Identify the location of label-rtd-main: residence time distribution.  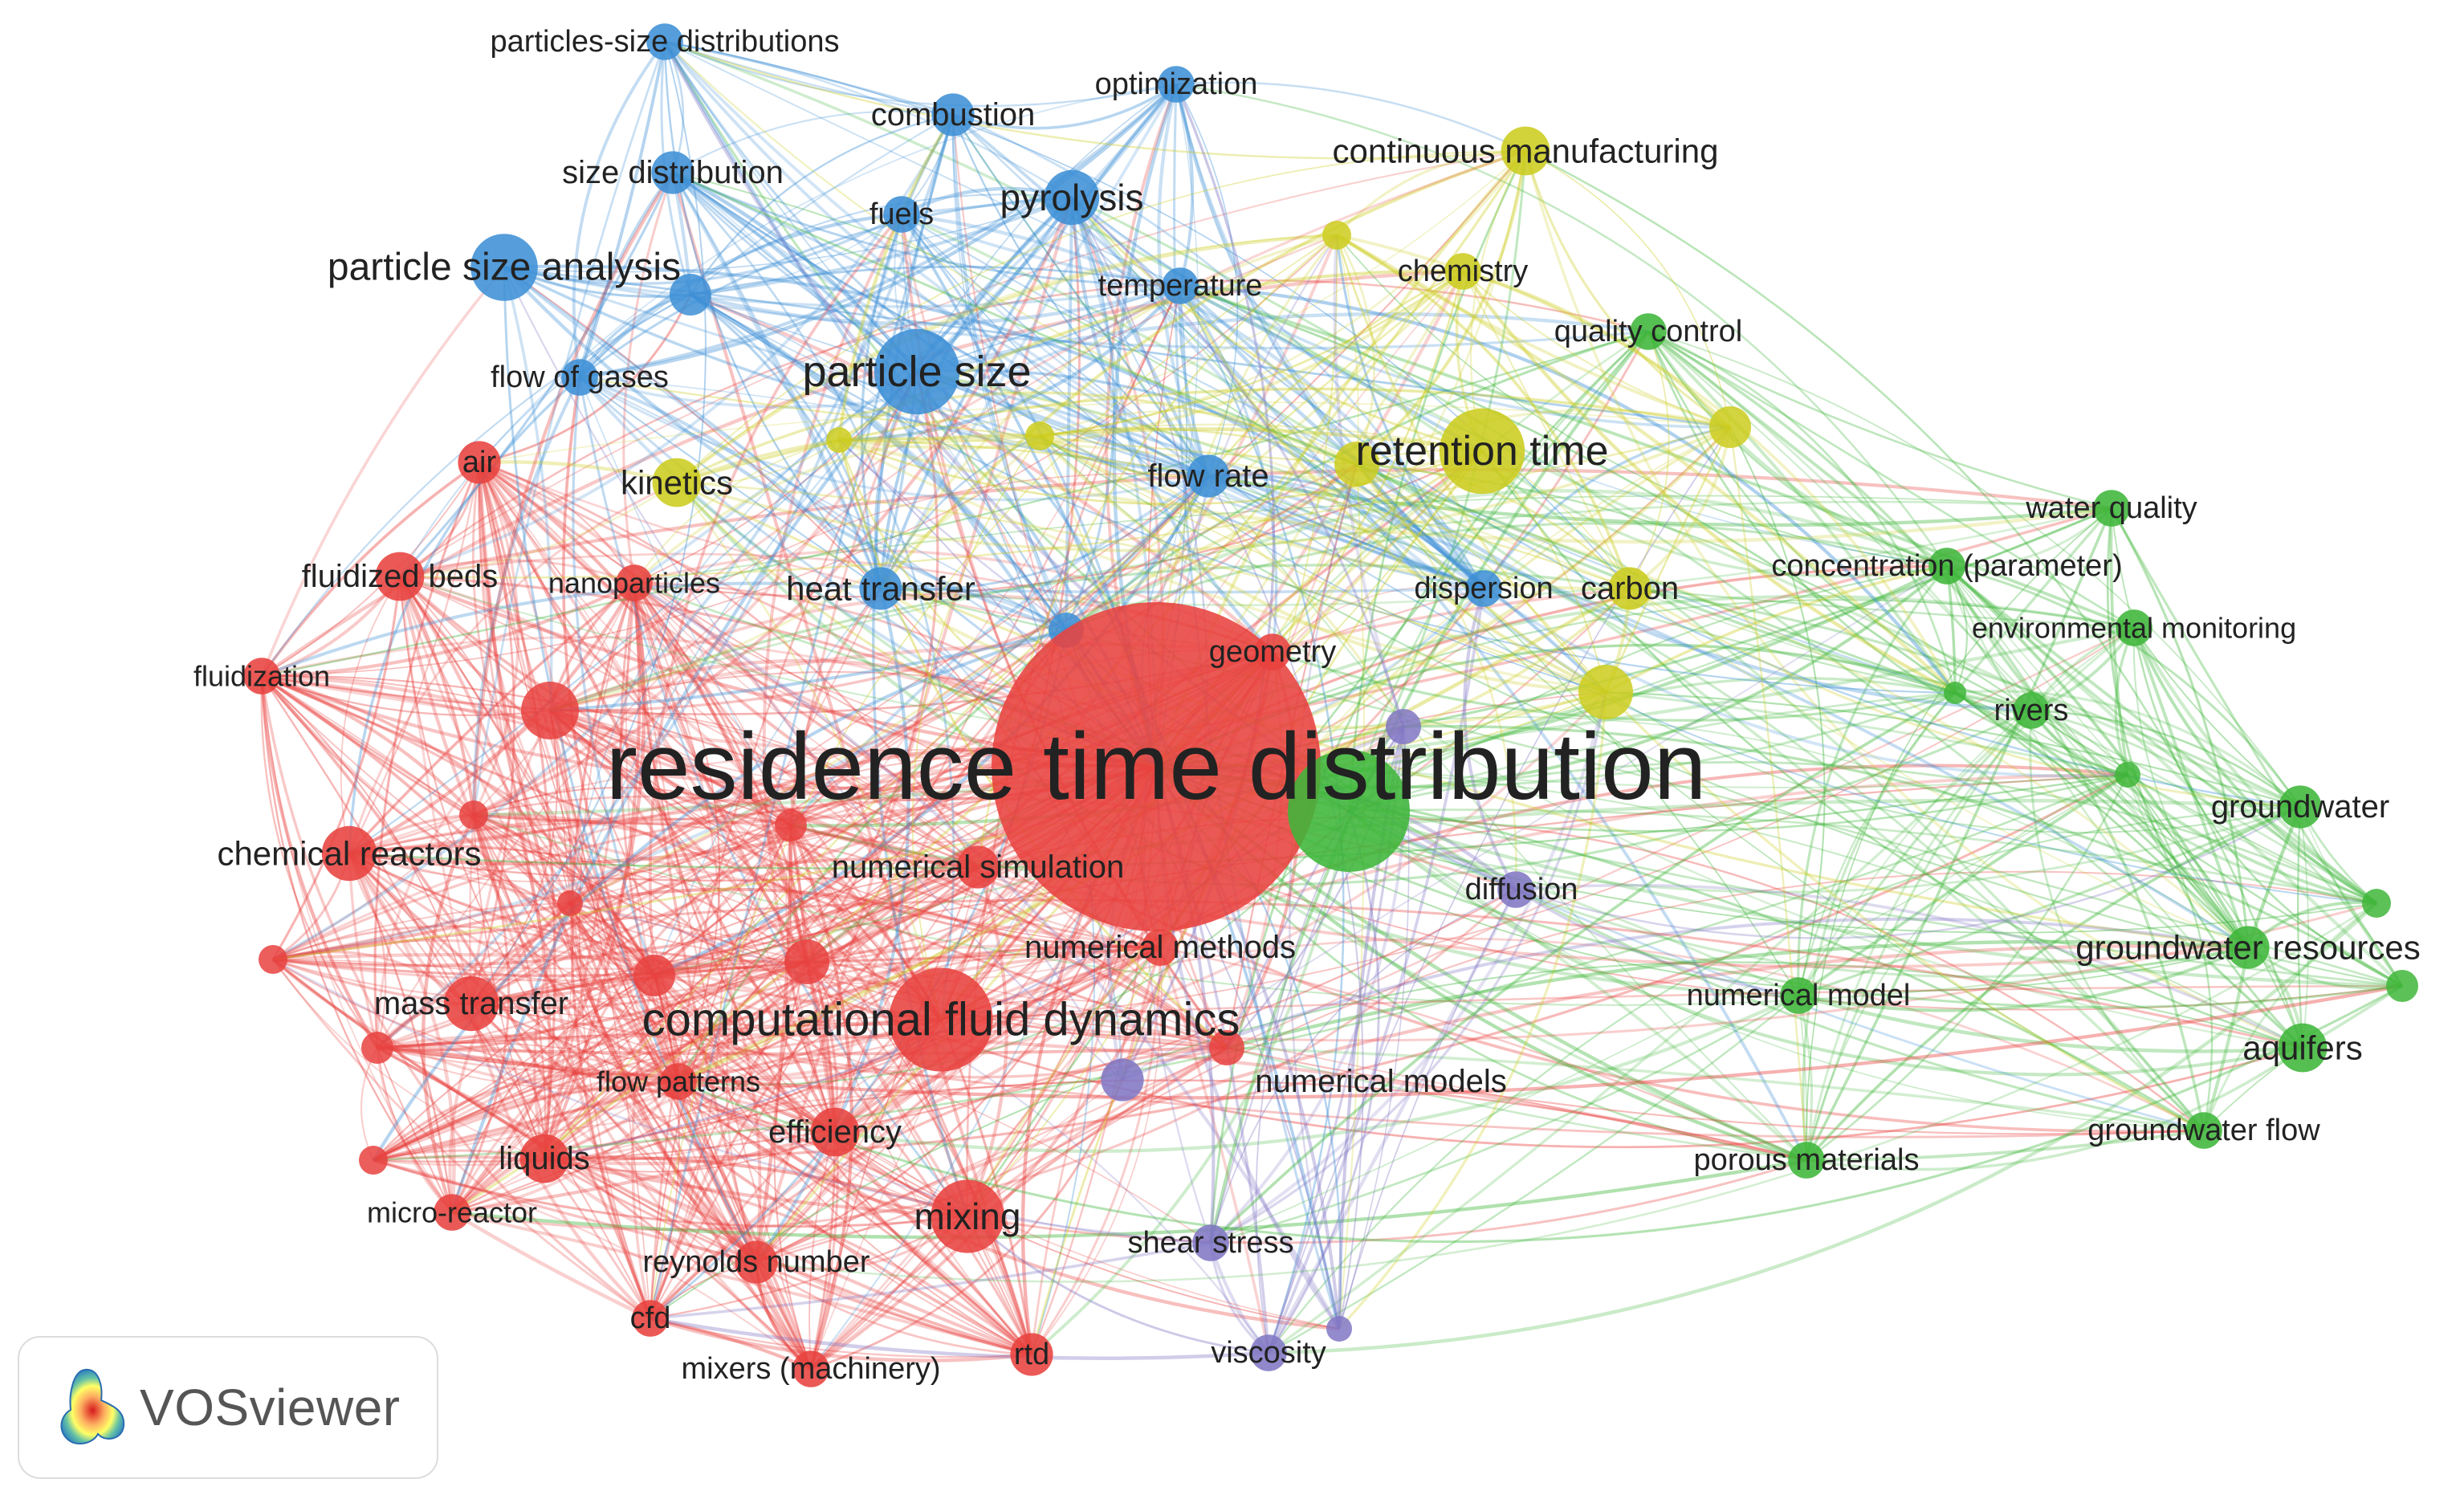
(1156, 767).